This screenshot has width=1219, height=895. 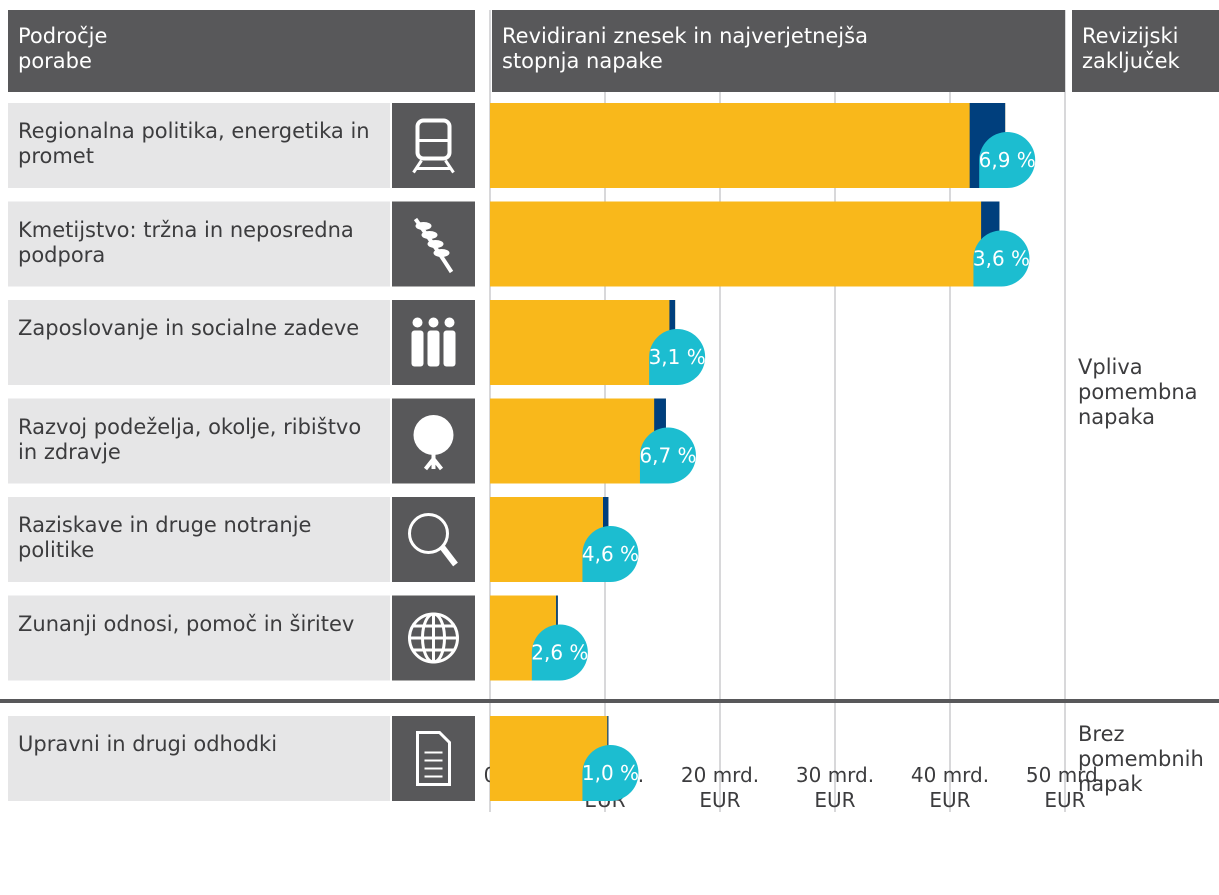 I want to click on x-tick-label: 40 mrd. EUR, so click(x=950, y=787).